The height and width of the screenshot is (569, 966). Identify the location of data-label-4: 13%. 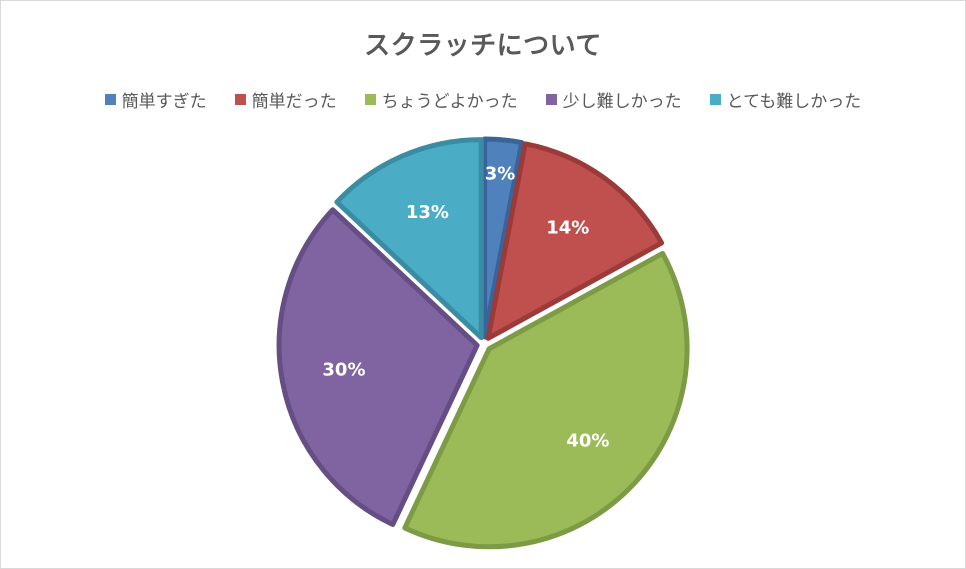
(427, 212).